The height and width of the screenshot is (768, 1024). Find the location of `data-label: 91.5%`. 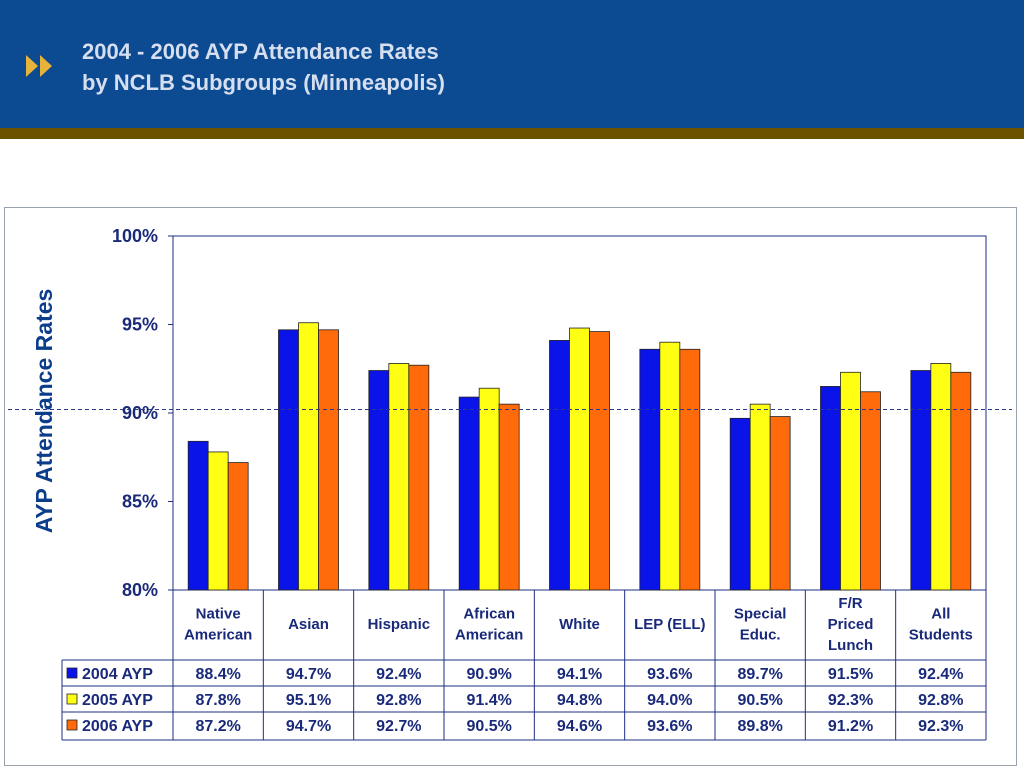

data-label: 91.5% is located at coordinates (850, 674).